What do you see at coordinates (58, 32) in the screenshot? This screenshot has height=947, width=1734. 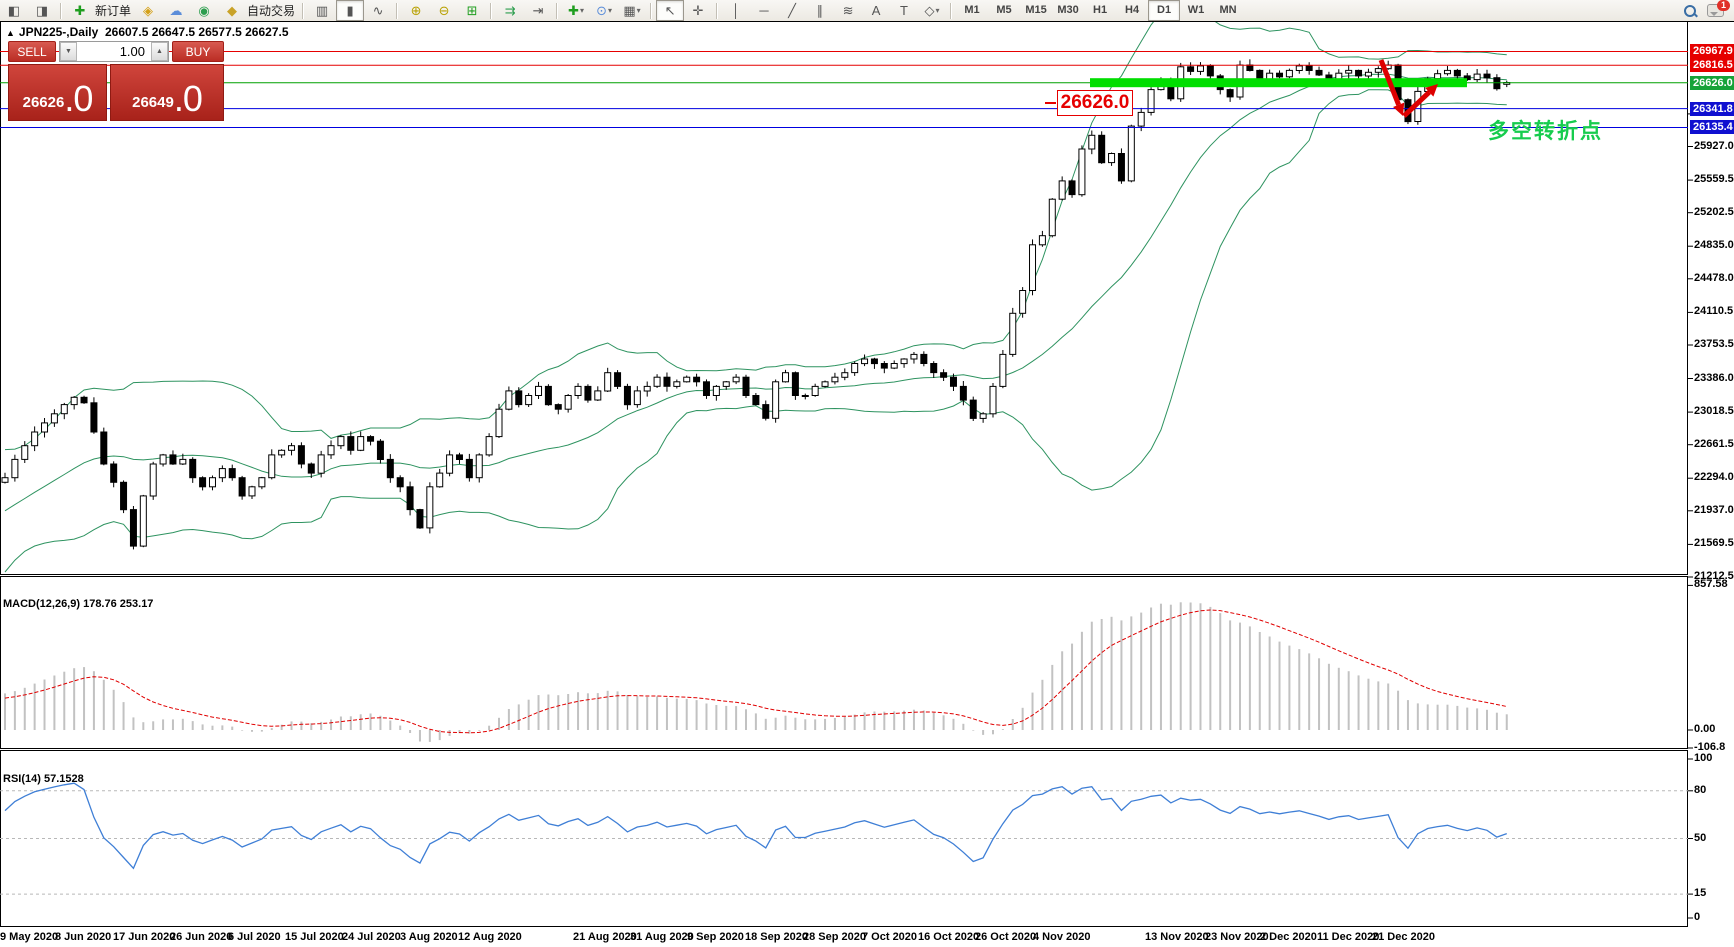 I see `symbol-name: JPN225-,Daily` at bounding box center [58, 32].